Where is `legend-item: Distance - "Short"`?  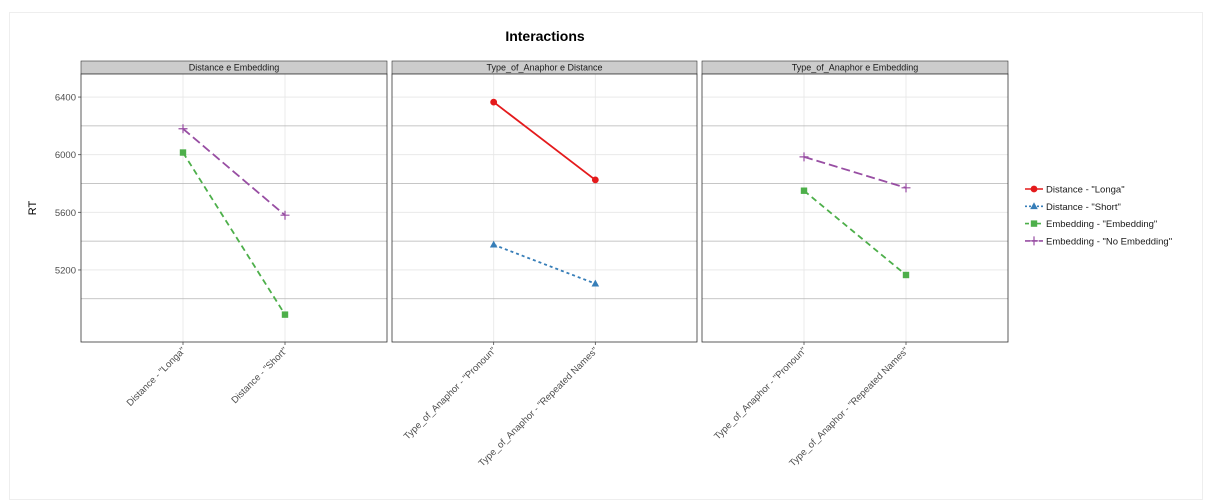 legend-item: Distance - "Short" is located at coordinates (1073, 207).